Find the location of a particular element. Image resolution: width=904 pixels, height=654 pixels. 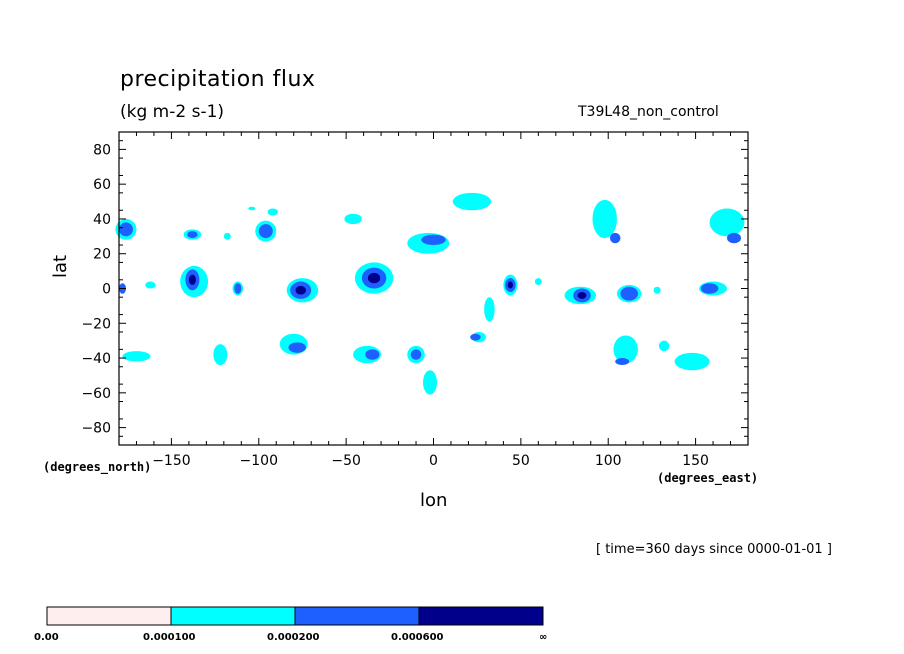

y-tick-label: 40 is located at coordinates (102, 220).